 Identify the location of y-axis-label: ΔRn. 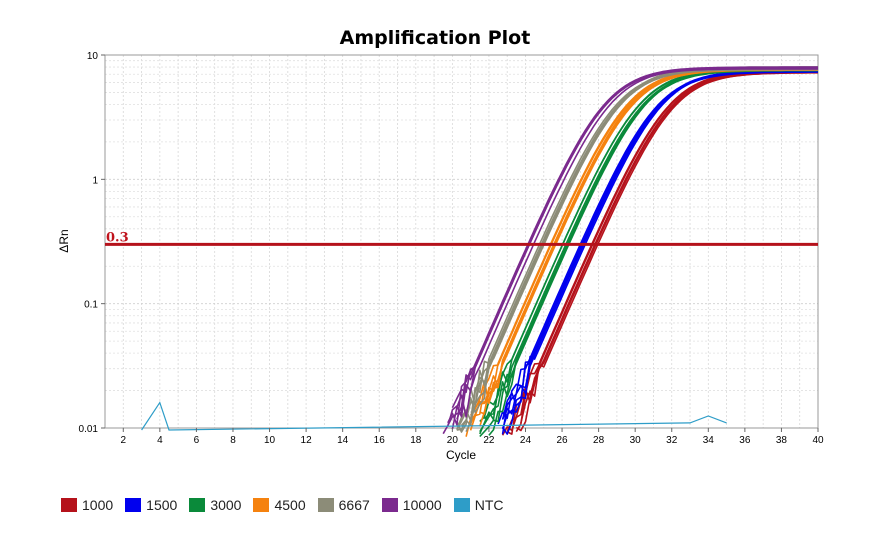
(64, 240).